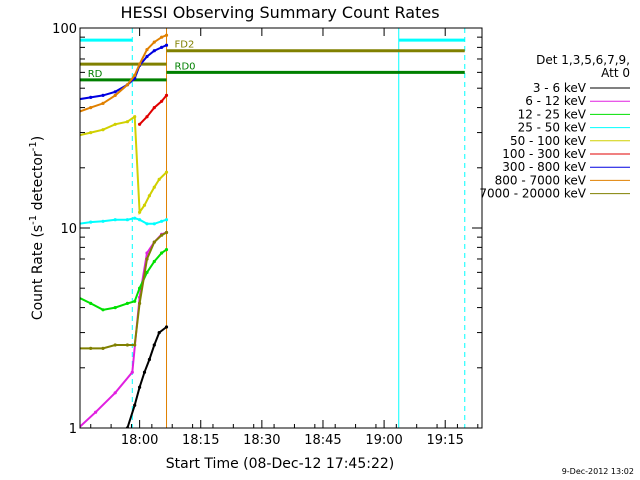 This screenshot has height=480, width=640. What do you see at coordinates (185, 45) in the screenshot?
I see `flag-label-2: FD2` at bounding box center [185, 45].